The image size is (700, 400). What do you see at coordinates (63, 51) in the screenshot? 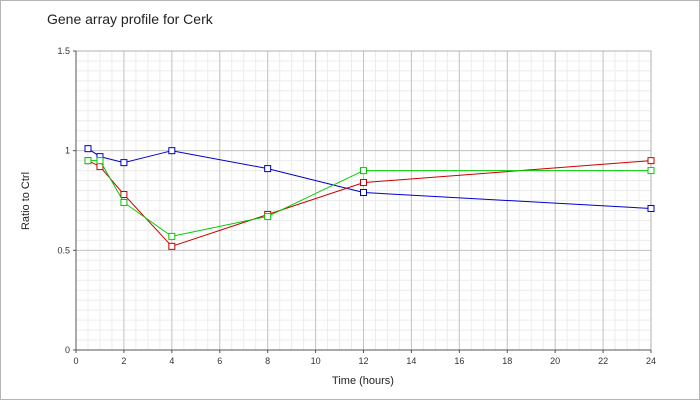
I see `y-tick-label: 1.5` at bounding box center [63, 51].